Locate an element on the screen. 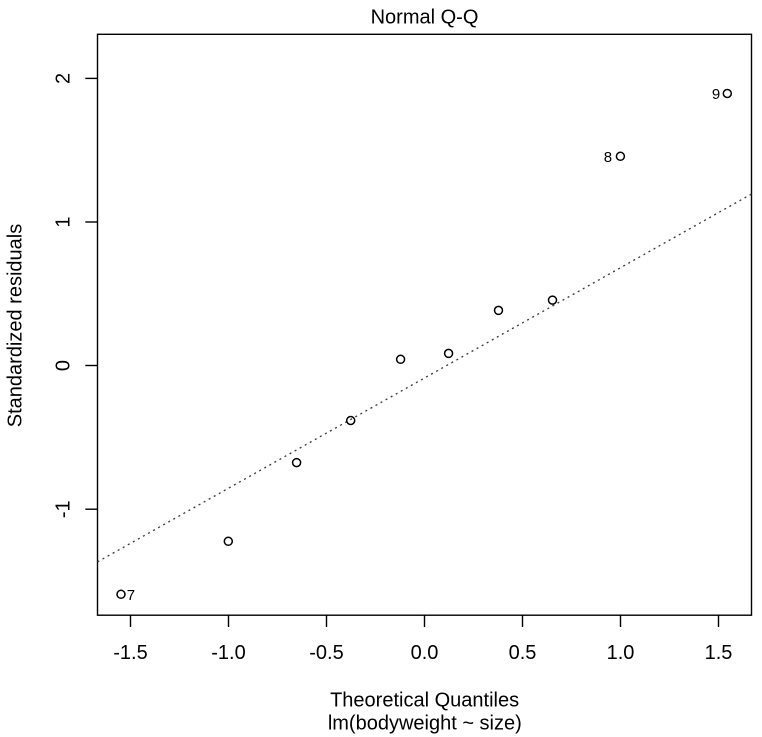  svg-text: -1.5 is located at coordinates (130, 653).